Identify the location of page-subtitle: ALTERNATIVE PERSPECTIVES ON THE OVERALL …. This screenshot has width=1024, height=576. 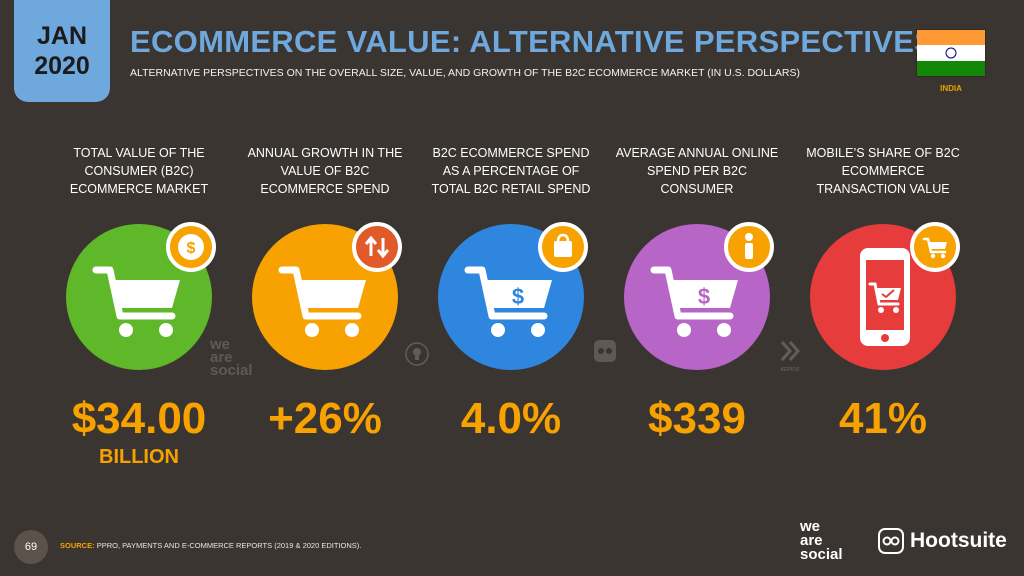
(465, 73).